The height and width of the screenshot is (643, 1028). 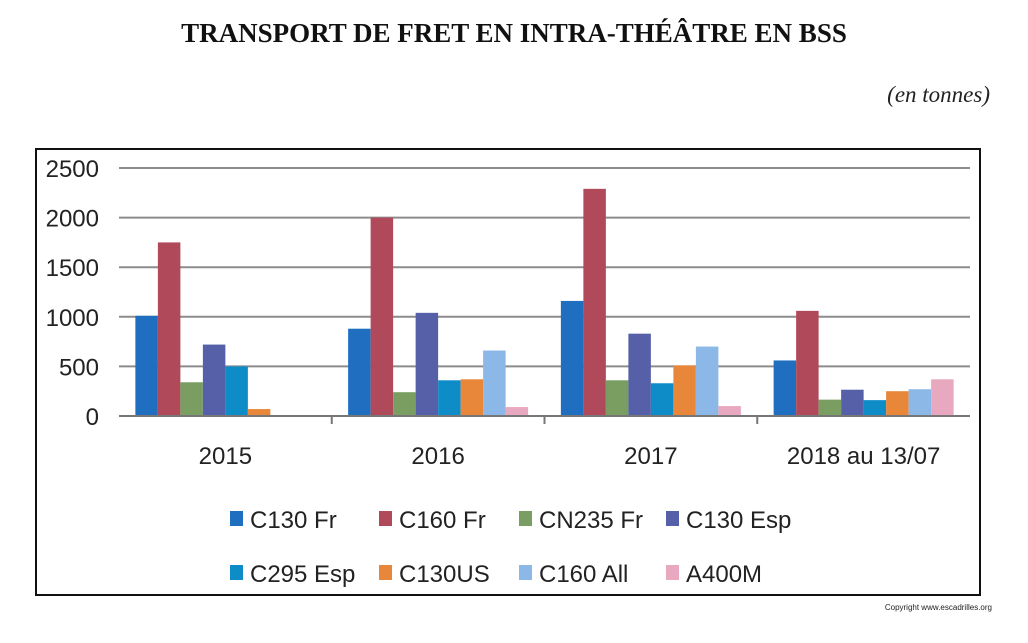 What do you see at coordinates (72, 268) in the screenshot?
I see `y-tick-label: 1500` at bounding box center [72, 268].